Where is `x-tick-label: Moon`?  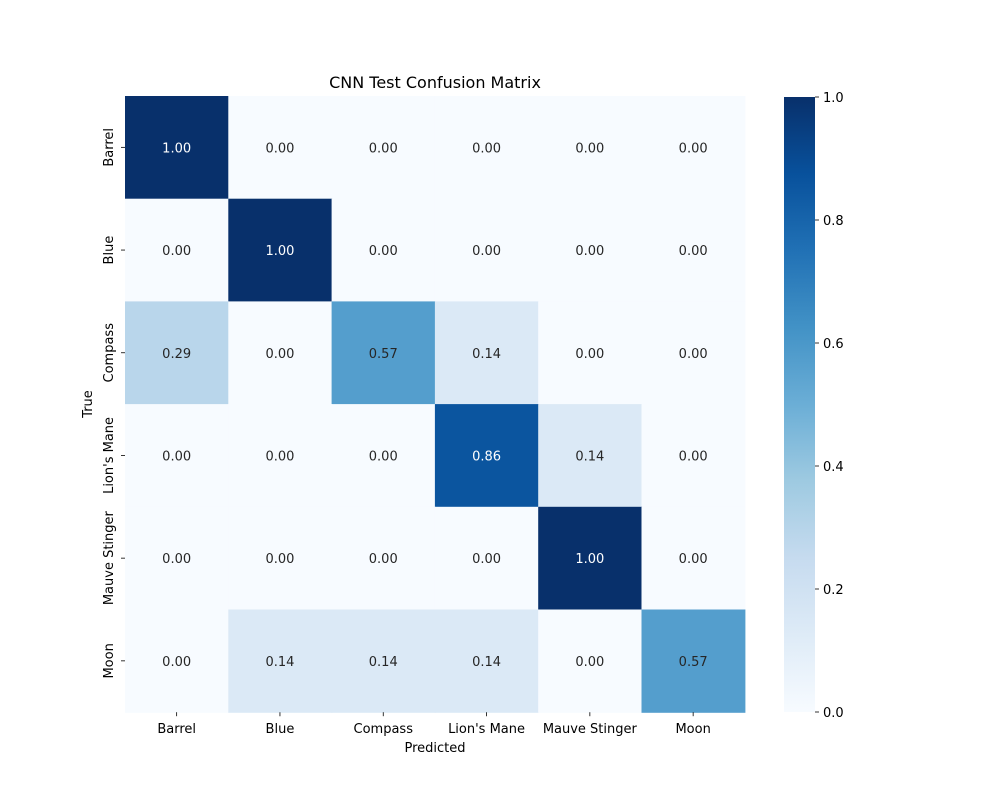 x-tick-label: Moon is located at coordinates (692, 729).